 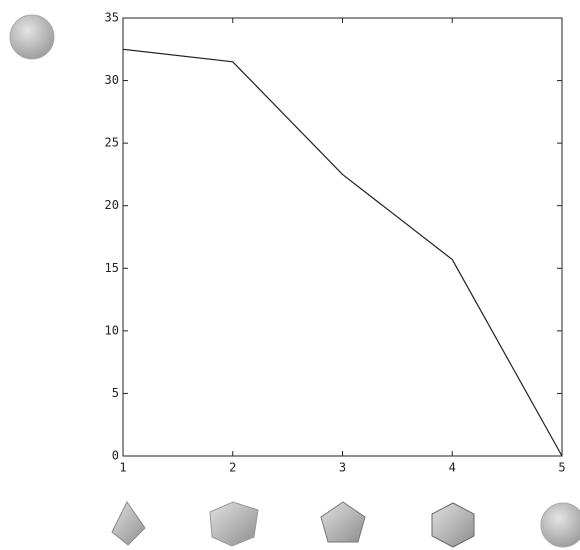 I want to click on y-tick-label: 10, so click(x=112, y=330).